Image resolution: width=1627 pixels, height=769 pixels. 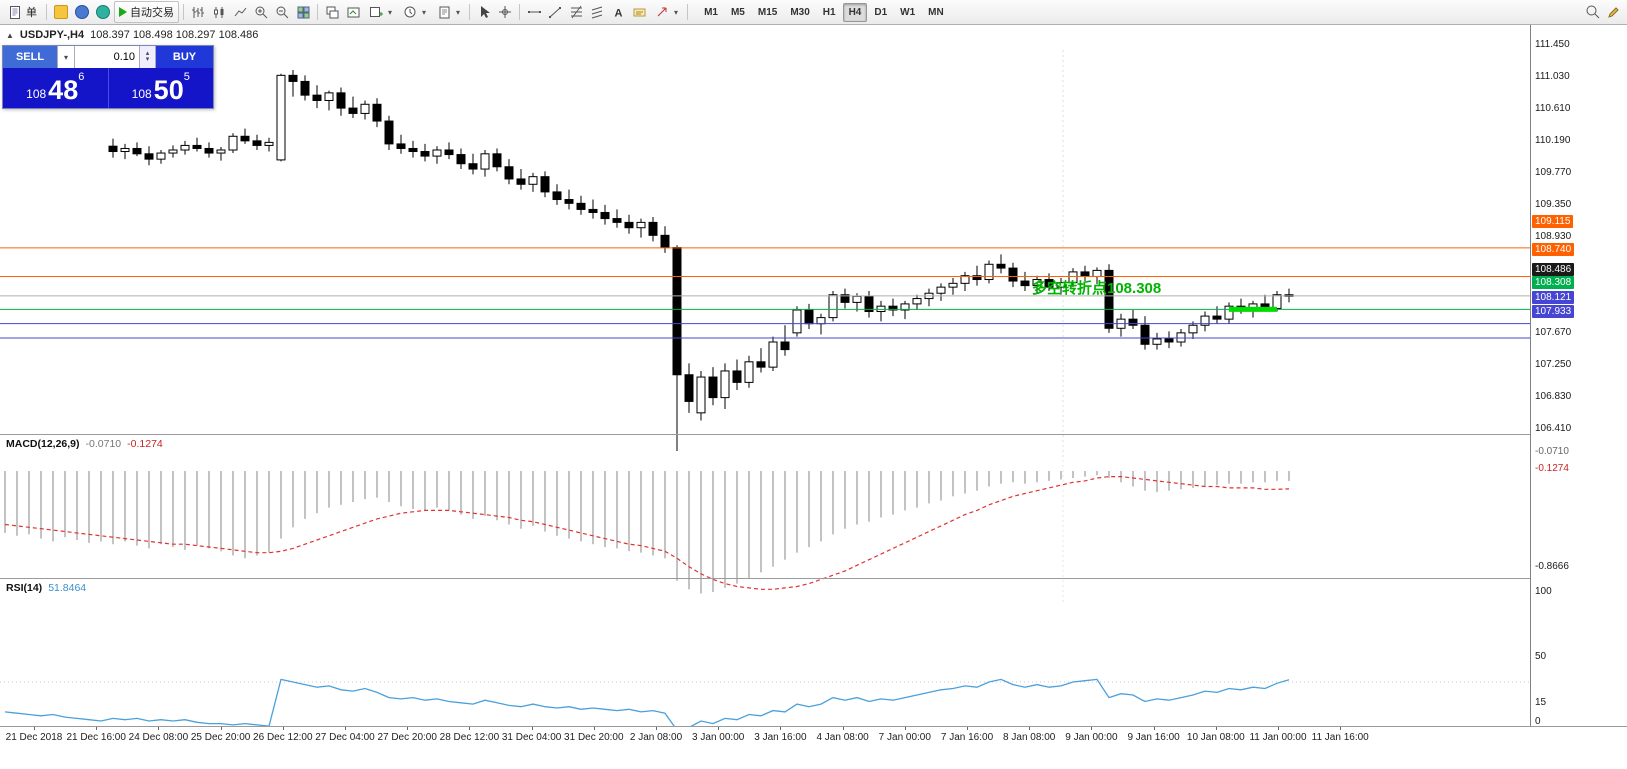 I want to click on label-button, so click(x=639, y=12).